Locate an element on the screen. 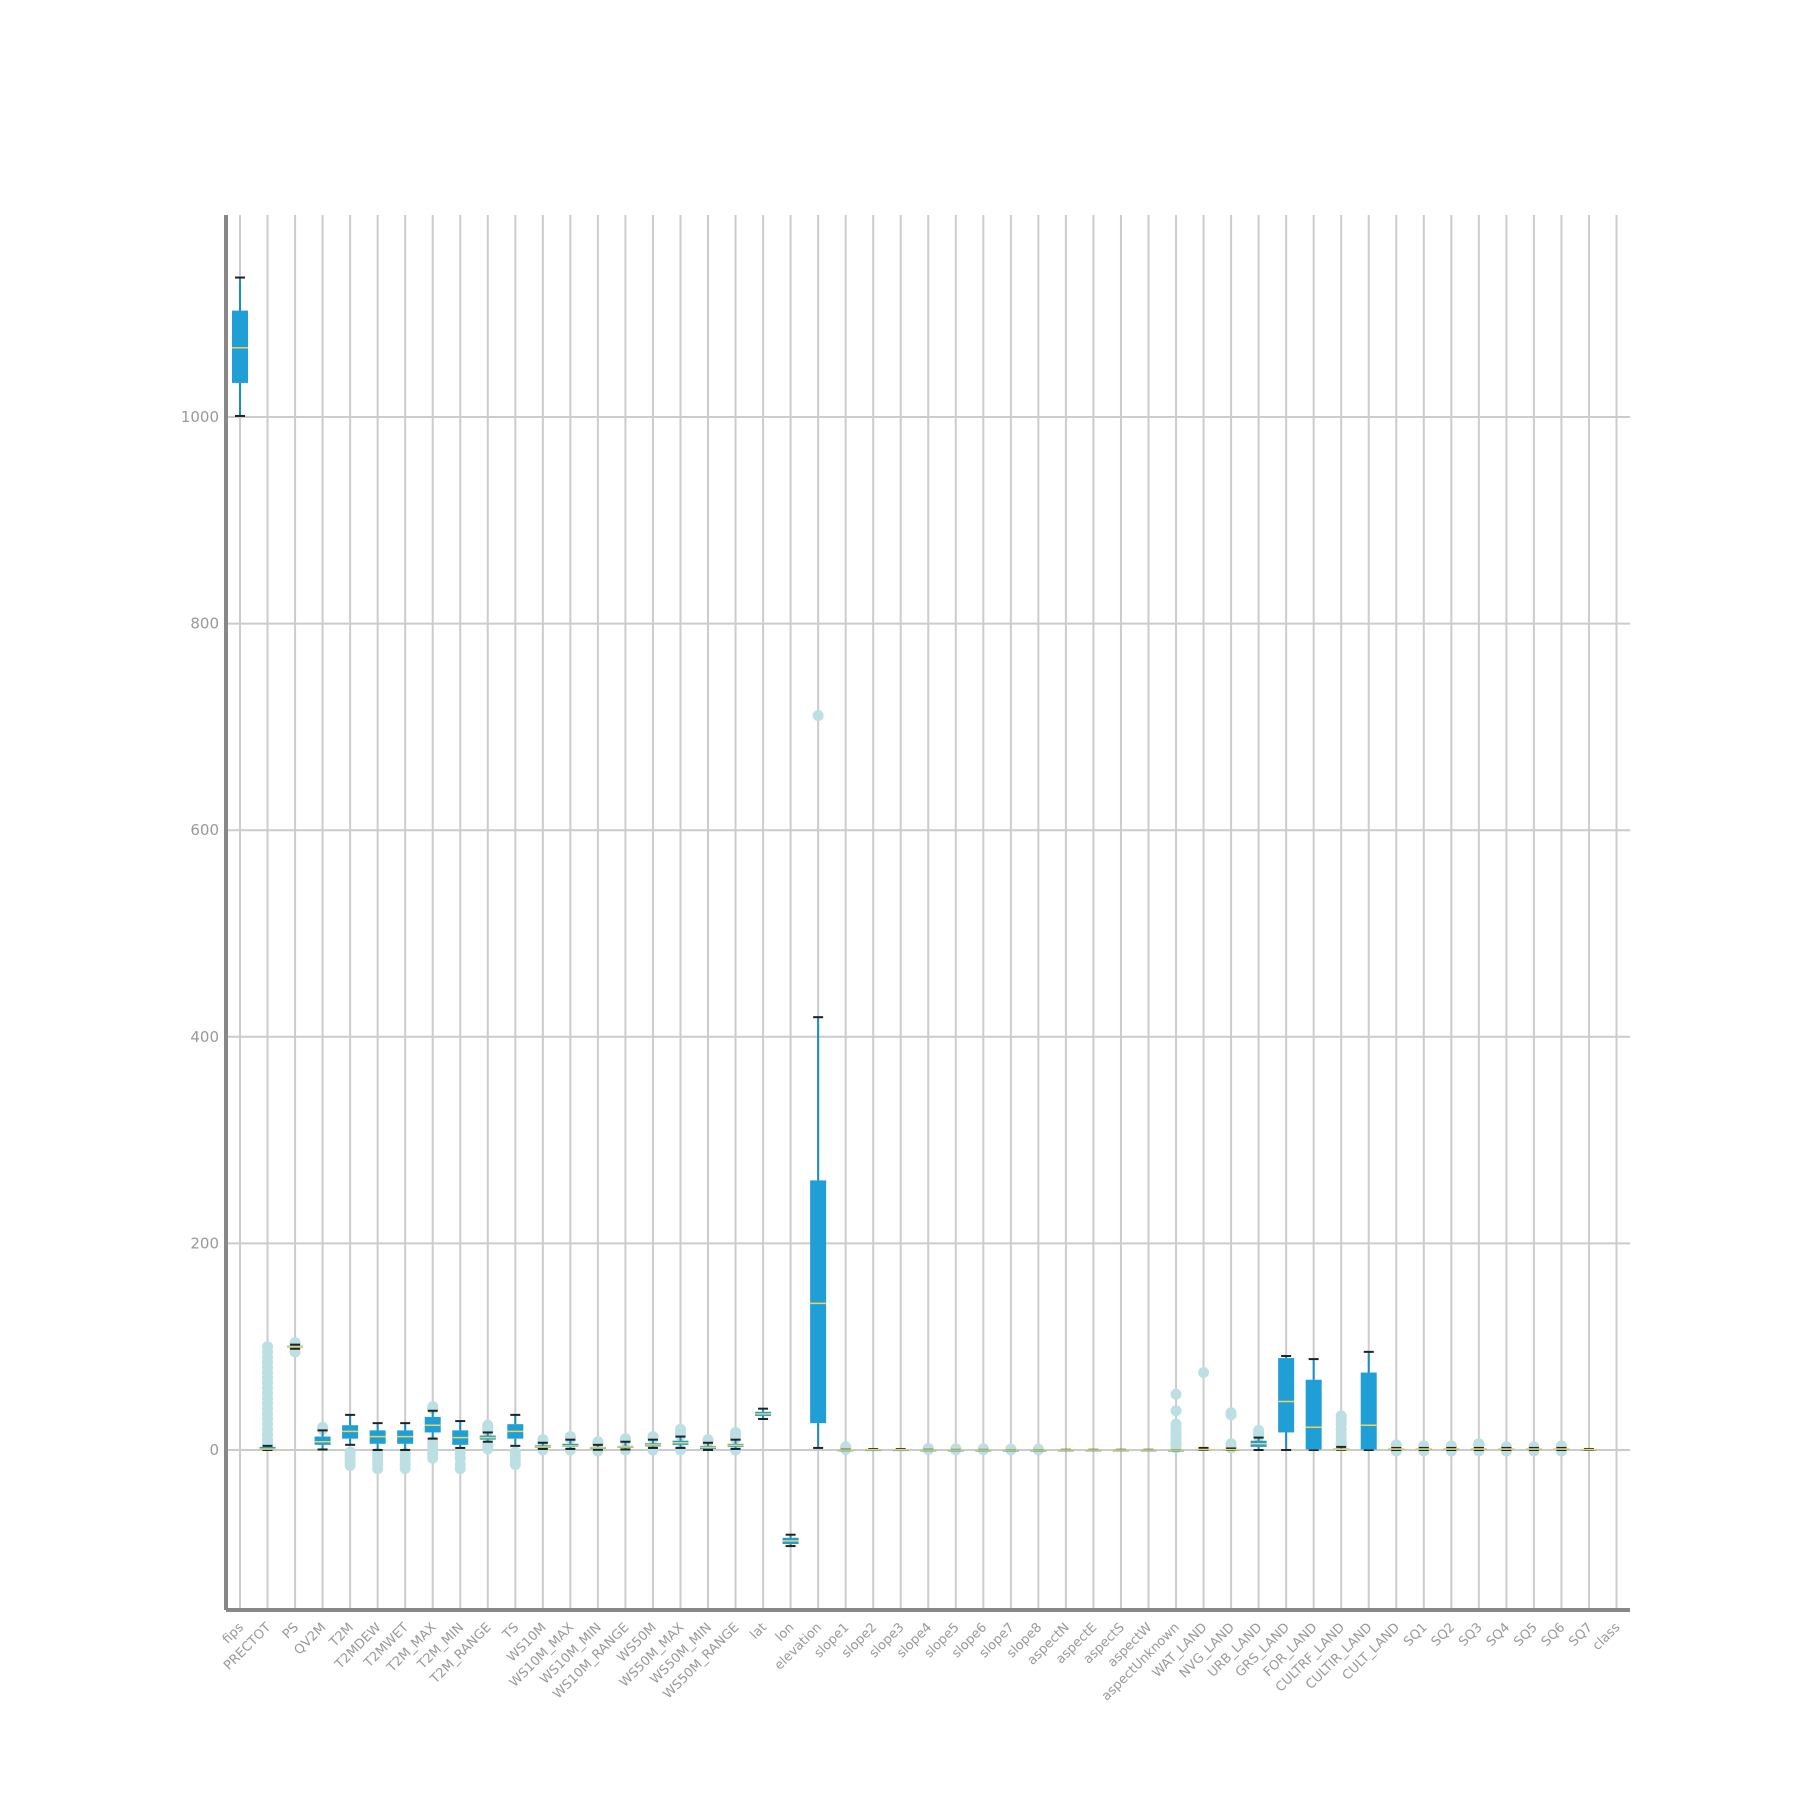 This screenshot has width=1800, height=1800. box-slope3 is located at coordinates (900, 1450).